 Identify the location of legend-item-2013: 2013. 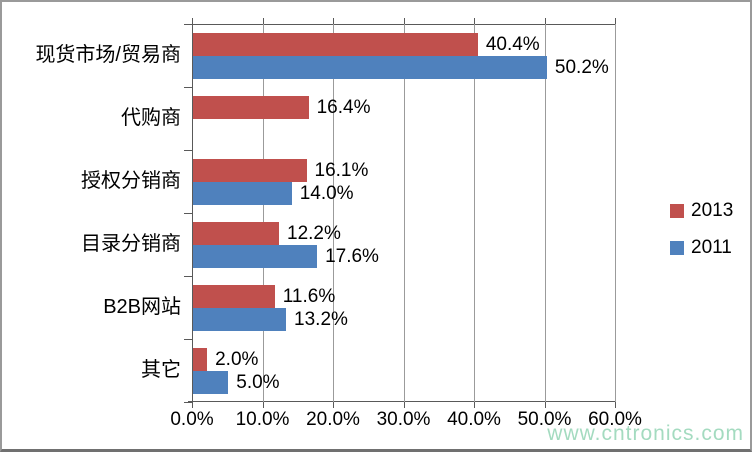
(701, 211).